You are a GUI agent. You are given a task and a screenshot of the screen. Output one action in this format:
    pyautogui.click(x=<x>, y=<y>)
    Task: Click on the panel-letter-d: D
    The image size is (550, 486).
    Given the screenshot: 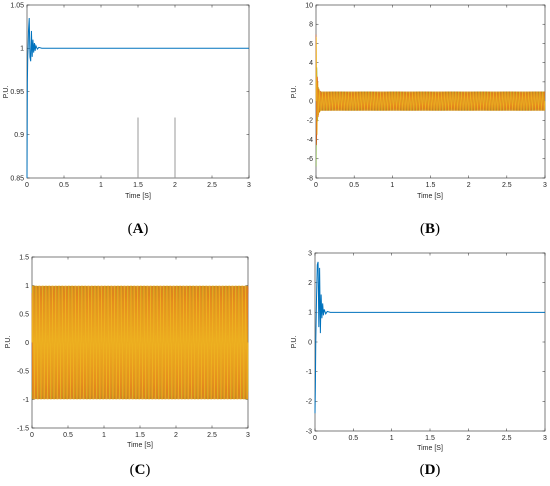 What is the action you would take?
    pyautogui.click(x=430, y=470)
    